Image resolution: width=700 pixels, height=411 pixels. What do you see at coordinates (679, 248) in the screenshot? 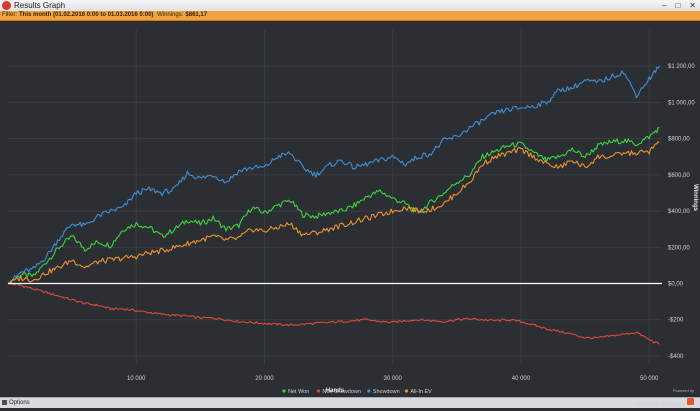
I see `y-tick-label: $200,00` at bounding box center [679, 248].